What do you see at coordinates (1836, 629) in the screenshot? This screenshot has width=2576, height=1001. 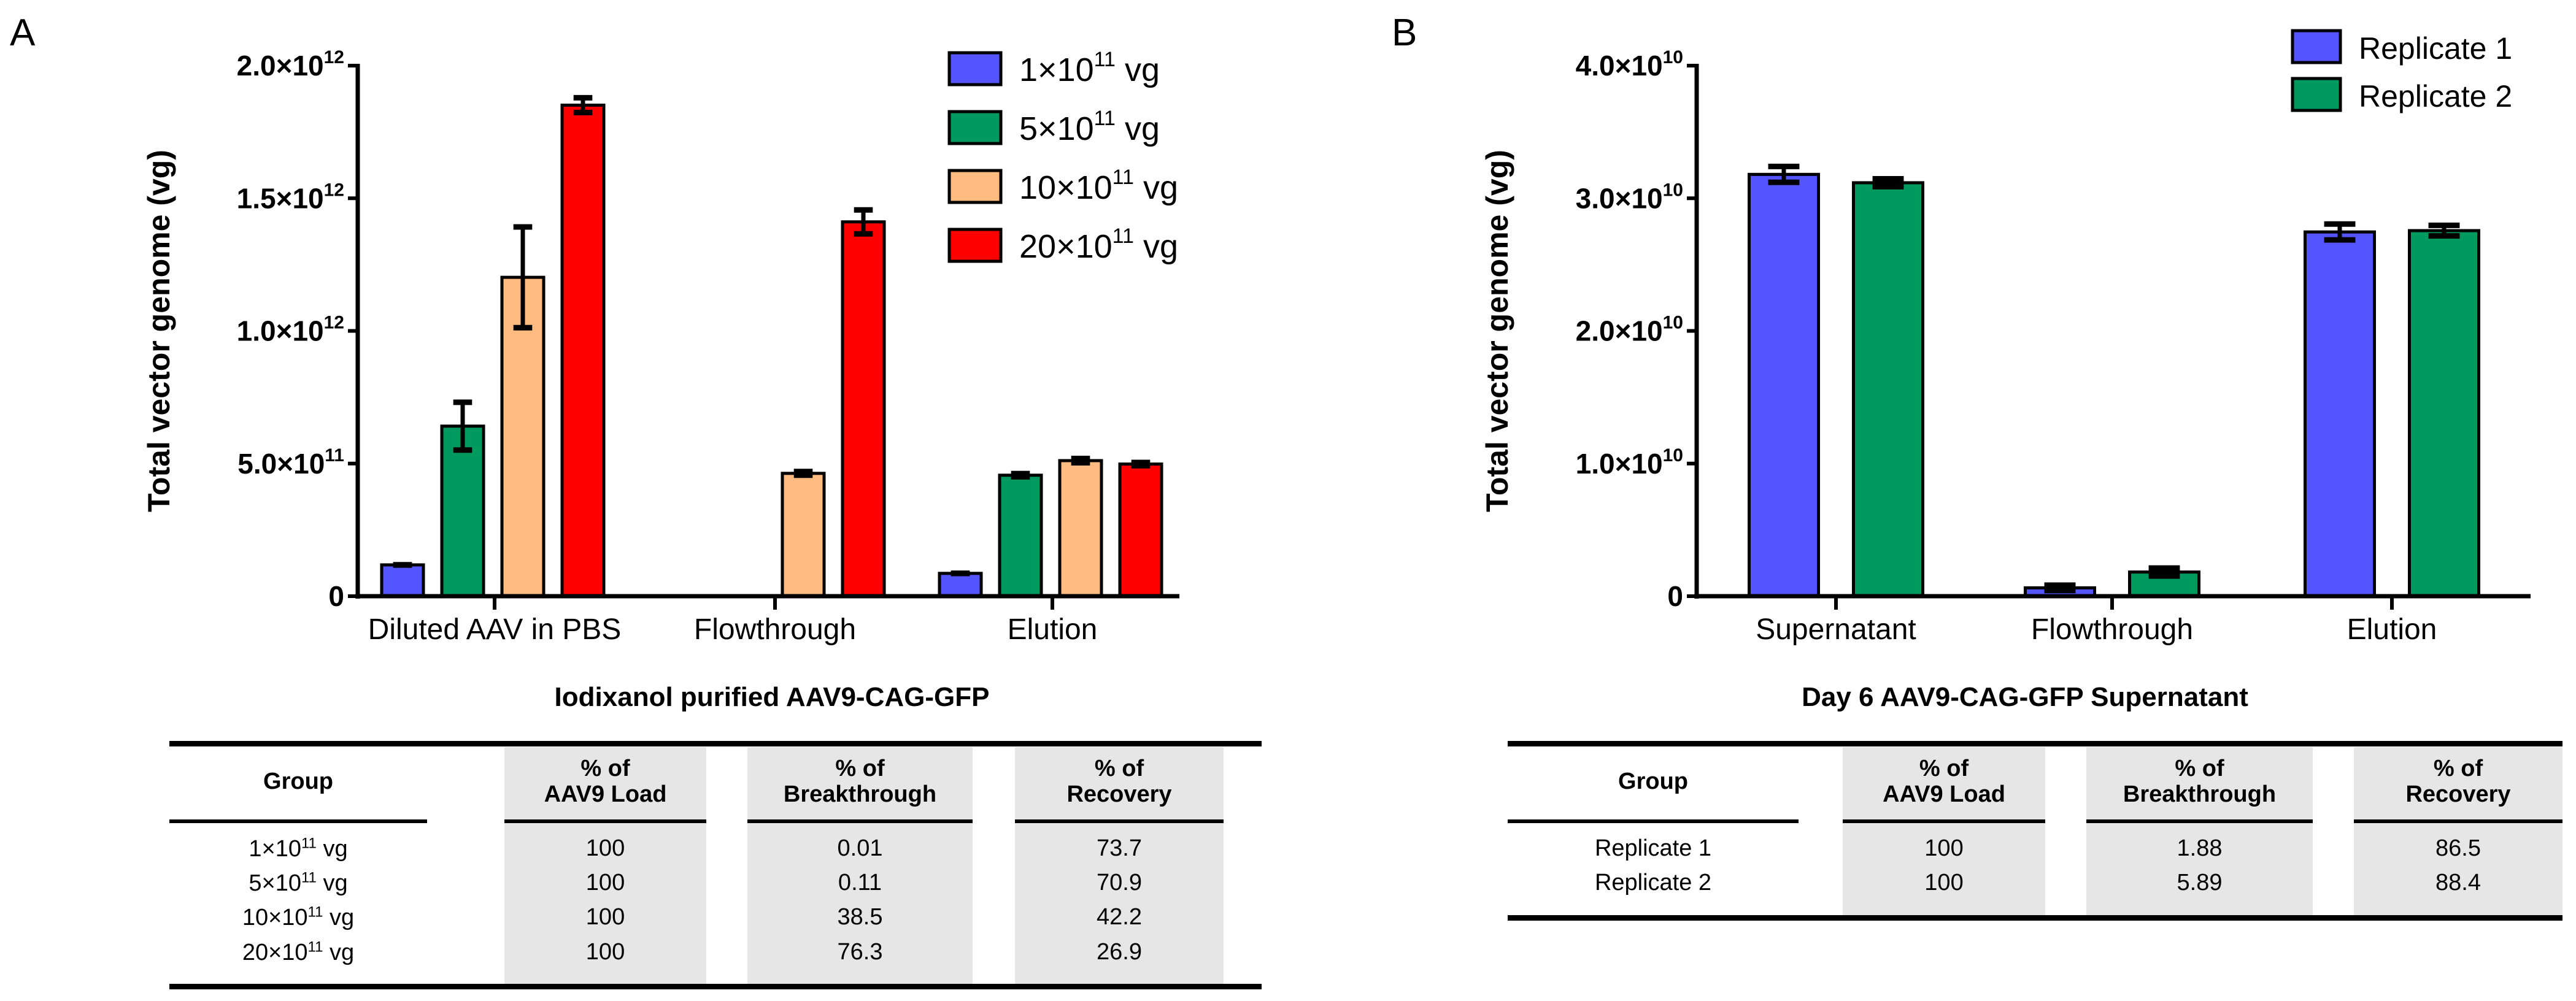 I see `x-tick-label: Supernatant` at bounding box center [1836, 629].